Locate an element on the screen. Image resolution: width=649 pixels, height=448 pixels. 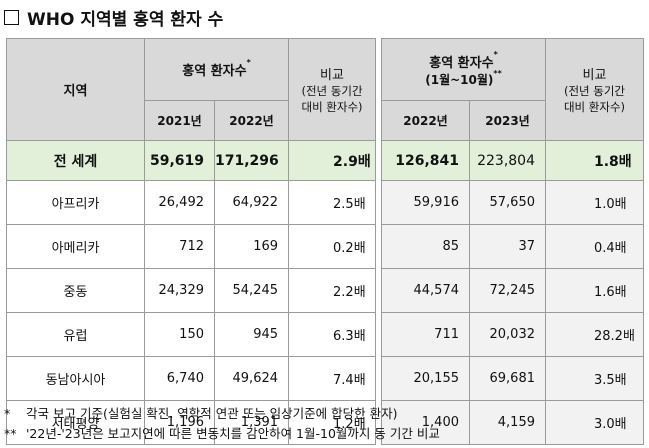
table-row: 85 37 0.4배 is located at coordinates (512, 246).